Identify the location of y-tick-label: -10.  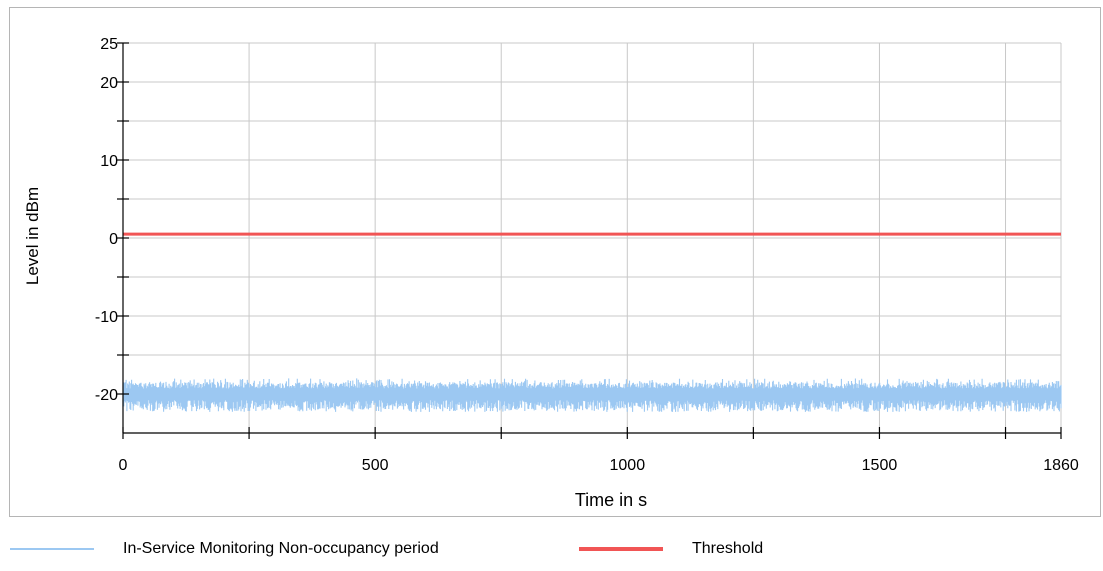
(106, 317).